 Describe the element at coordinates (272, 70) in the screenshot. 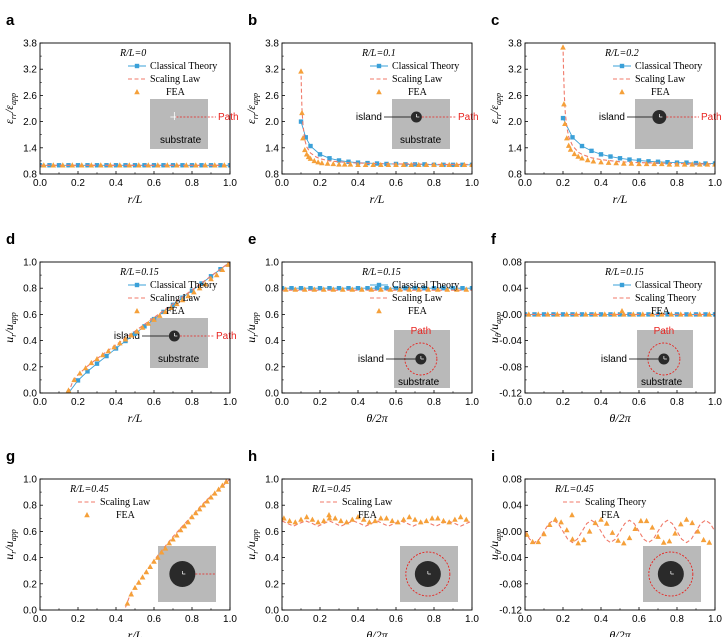

I see `y-tick-label: 3.2` at that location.